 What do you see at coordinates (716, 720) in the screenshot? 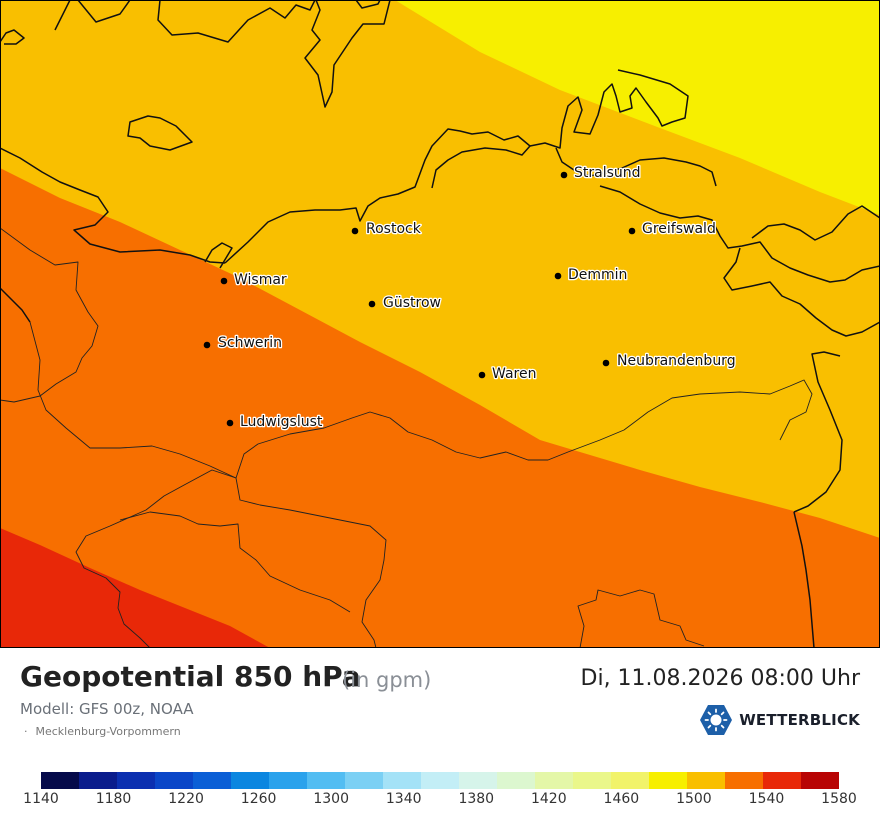
I see `hexagon-sun-icon` at bounding box center [716, 720].